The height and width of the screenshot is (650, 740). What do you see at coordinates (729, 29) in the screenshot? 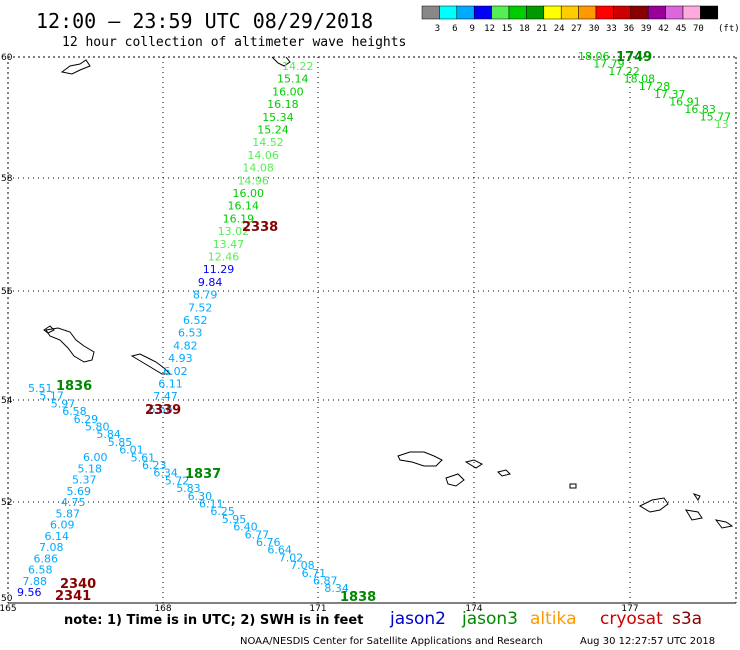
I see `legend-unit: (ft)` at bounding box center [729, 29].